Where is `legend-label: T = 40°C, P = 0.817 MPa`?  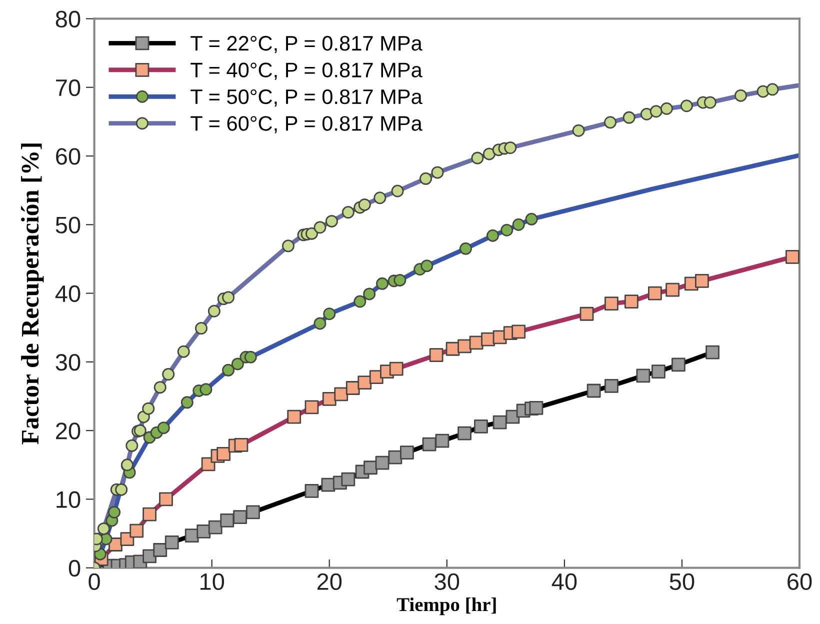
legend-label: T = 40°C, P = 0.817 MPa is located at coordinates (306, 71).